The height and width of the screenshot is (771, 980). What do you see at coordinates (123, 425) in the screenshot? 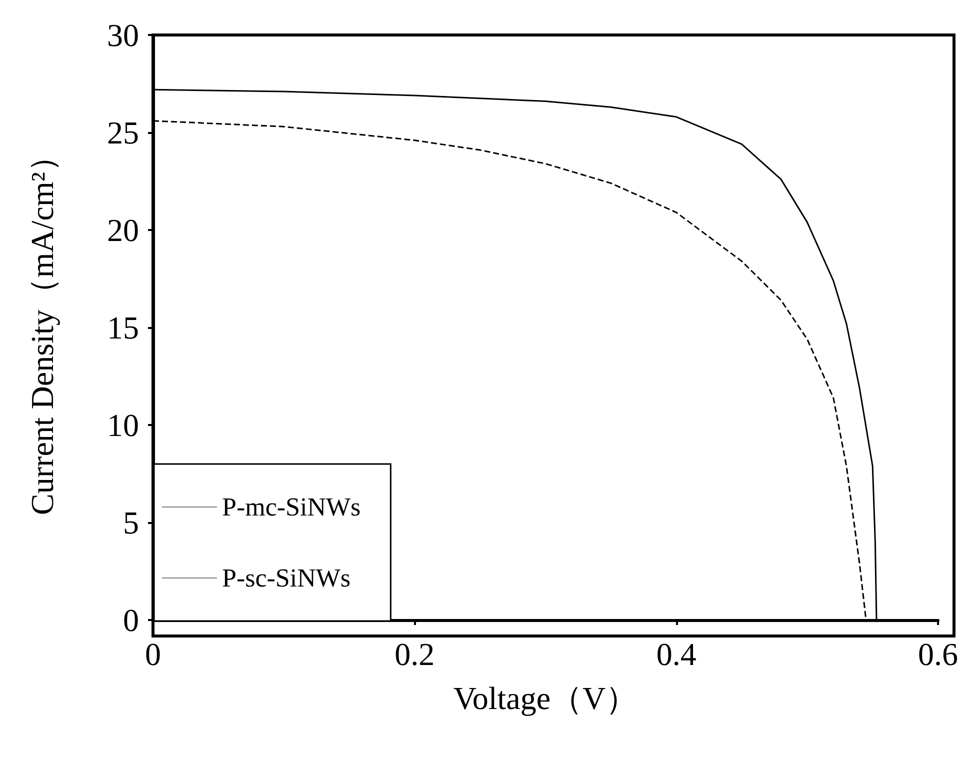
I see `y-tick-label: 10` at bounding box center [123, 425].